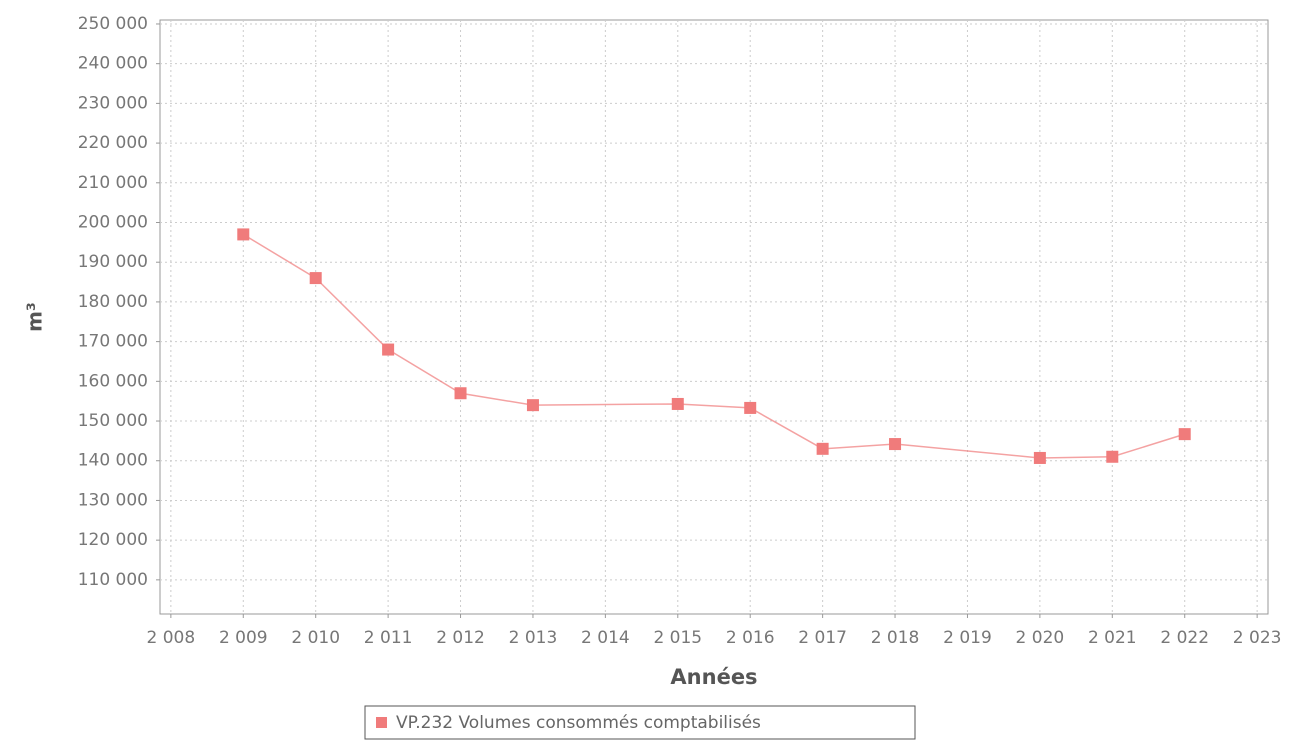  I want to click on y-tick-label: 150 000, so click(113, 421).